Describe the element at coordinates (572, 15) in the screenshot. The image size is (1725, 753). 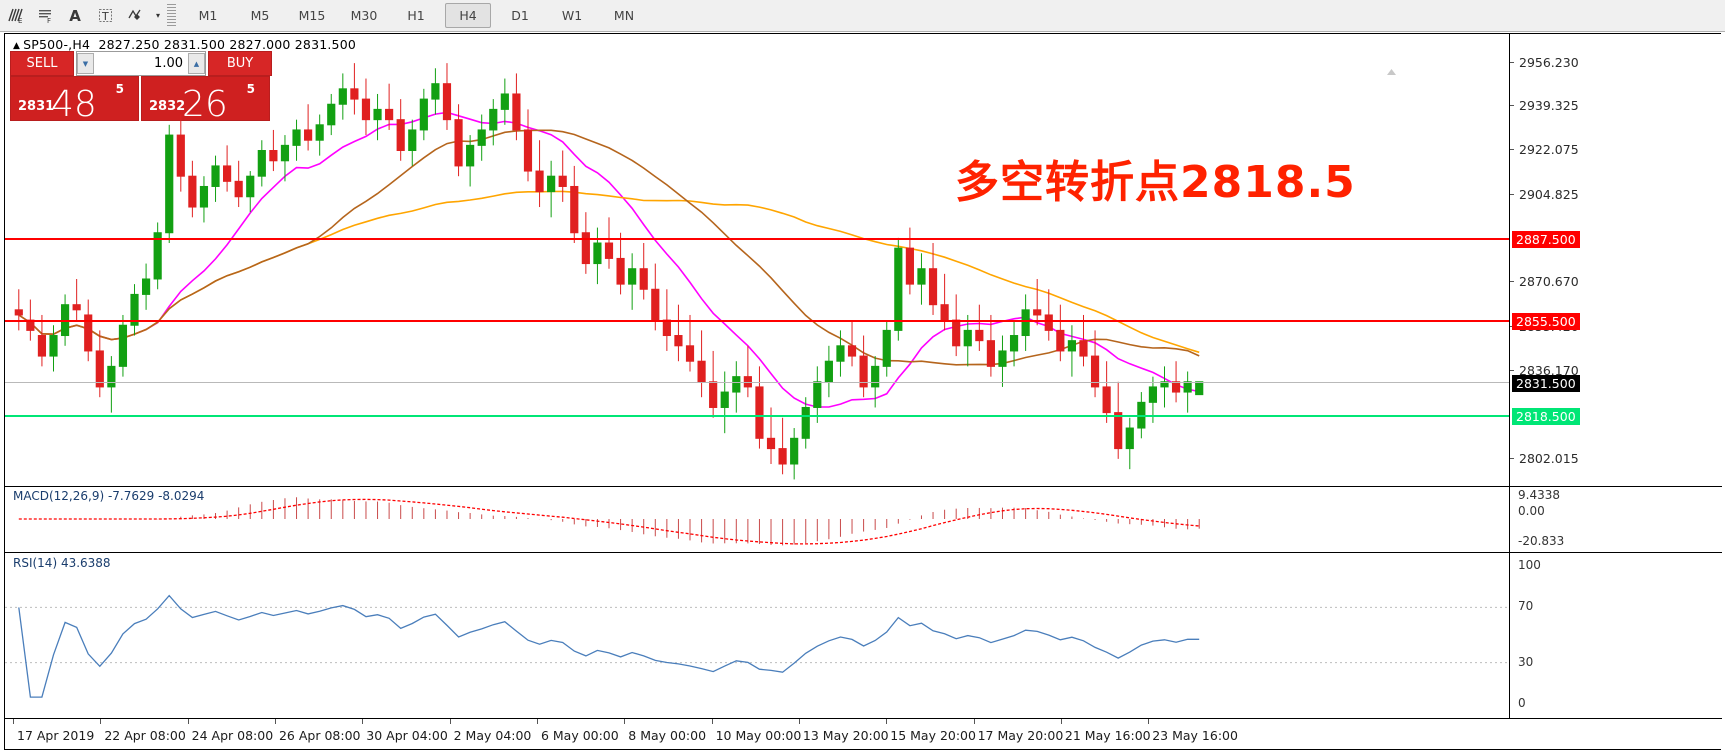
I see `timeframe-w1: W1` at that location.